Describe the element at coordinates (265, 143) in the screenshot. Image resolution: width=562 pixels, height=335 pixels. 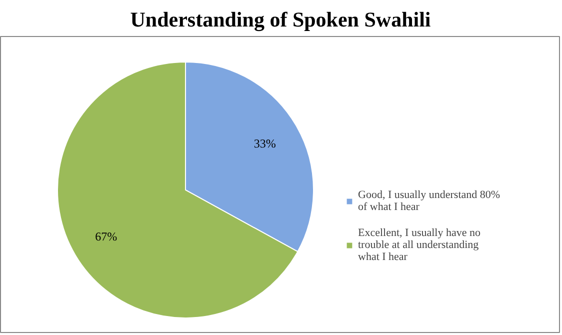
I see `data-label: 33%` at that location.